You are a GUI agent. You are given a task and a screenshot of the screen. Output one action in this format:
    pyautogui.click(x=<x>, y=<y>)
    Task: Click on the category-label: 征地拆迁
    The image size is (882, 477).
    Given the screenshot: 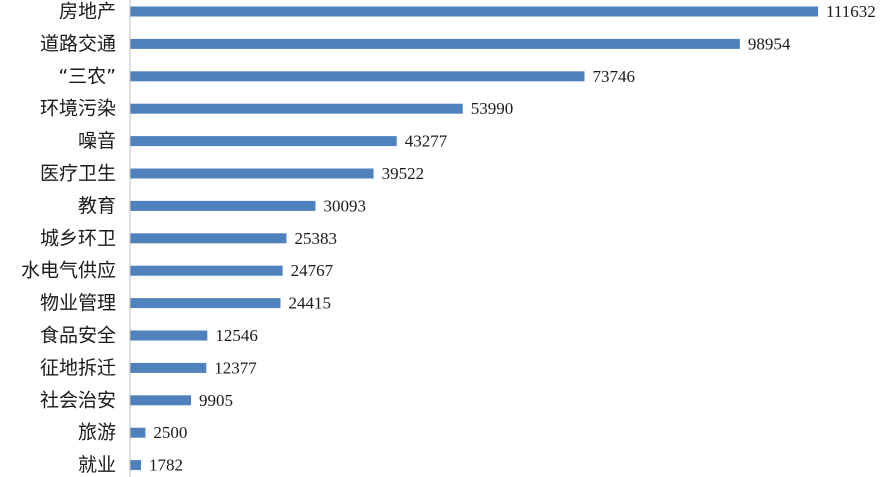 What is the action you would take?
    pyautogui.click(x=78, y=368)
    